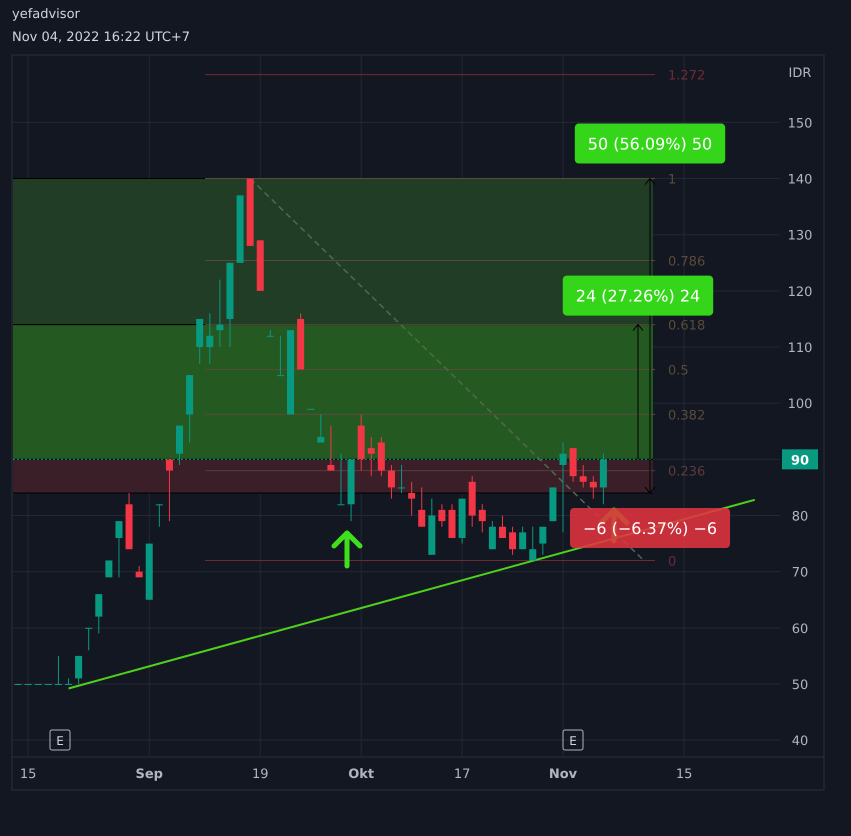 This screenshot has width=851, height=836. I want to click on annotation: 24 (27.26%) 24, so click(638, 296).